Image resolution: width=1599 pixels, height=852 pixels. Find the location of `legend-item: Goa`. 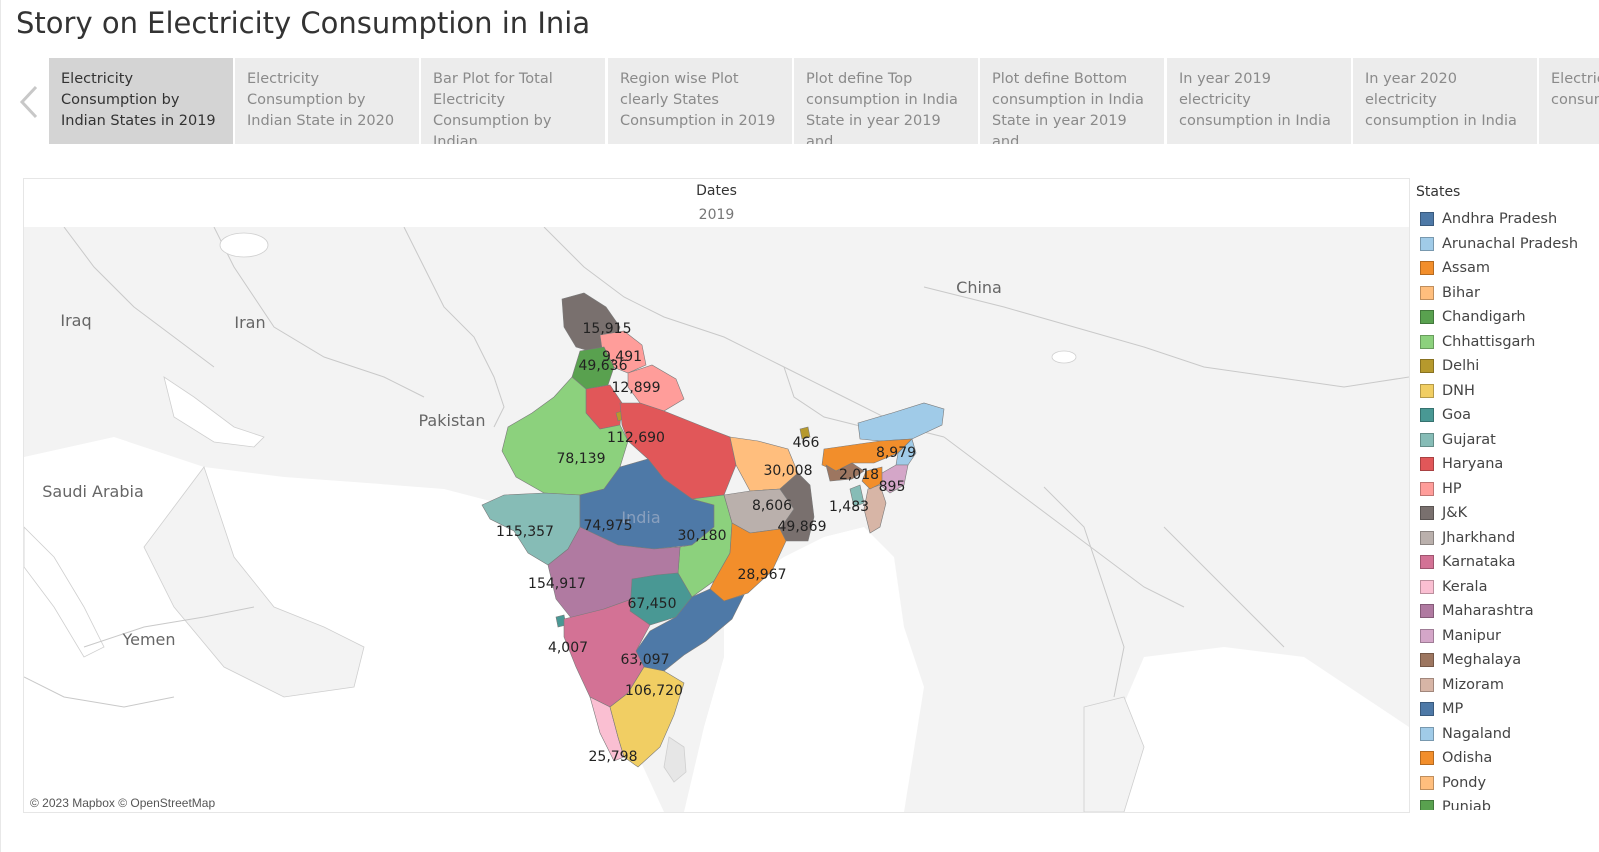

legend-item: Goa is located at coordinates (1509, 415).